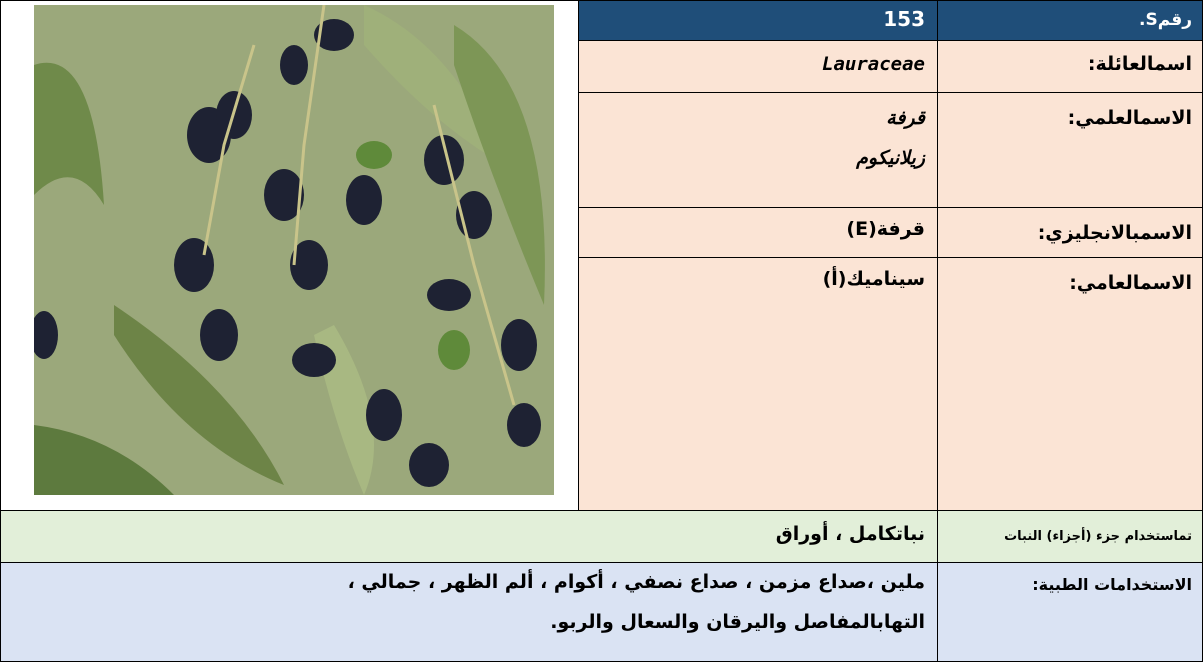 This screenshot has height=662, width=1203. I want to click on english-value: قرفة(E), so click(758, 232).